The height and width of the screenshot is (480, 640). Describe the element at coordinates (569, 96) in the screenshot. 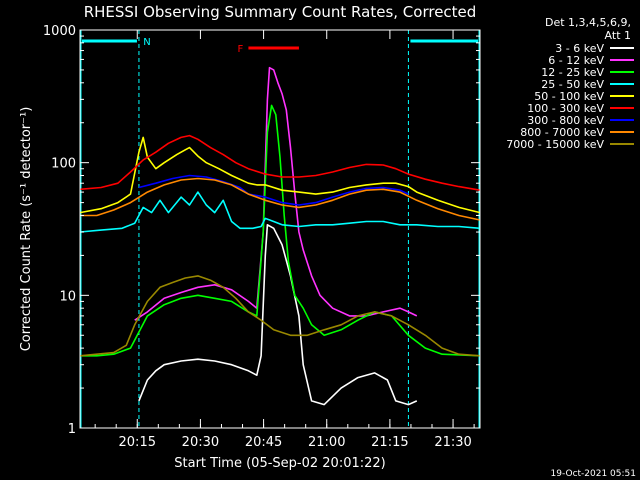

I see `legend-label-4: 50 - 100 keV` at that location.